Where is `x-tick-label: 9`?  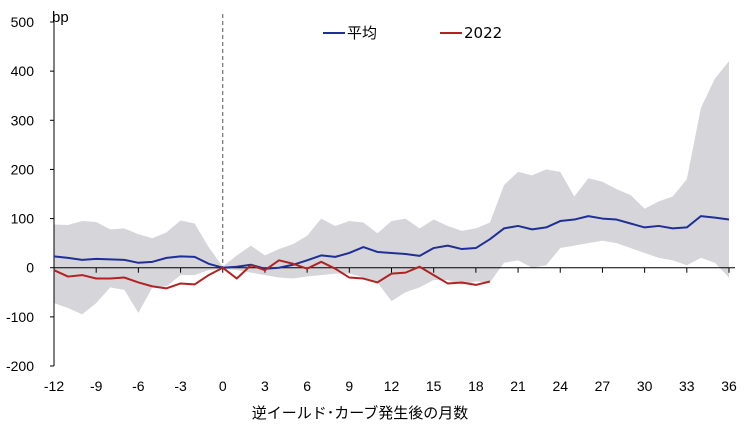
x-tick-label: 9 is located at coordinates (349, 386).